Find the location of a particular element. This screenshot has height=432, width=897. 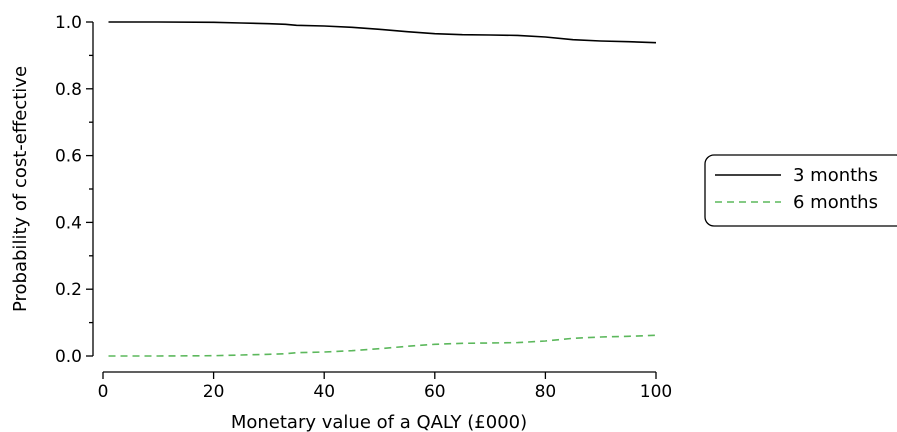

y-tick-label: 0.6 is located at coordinates (68, 157).